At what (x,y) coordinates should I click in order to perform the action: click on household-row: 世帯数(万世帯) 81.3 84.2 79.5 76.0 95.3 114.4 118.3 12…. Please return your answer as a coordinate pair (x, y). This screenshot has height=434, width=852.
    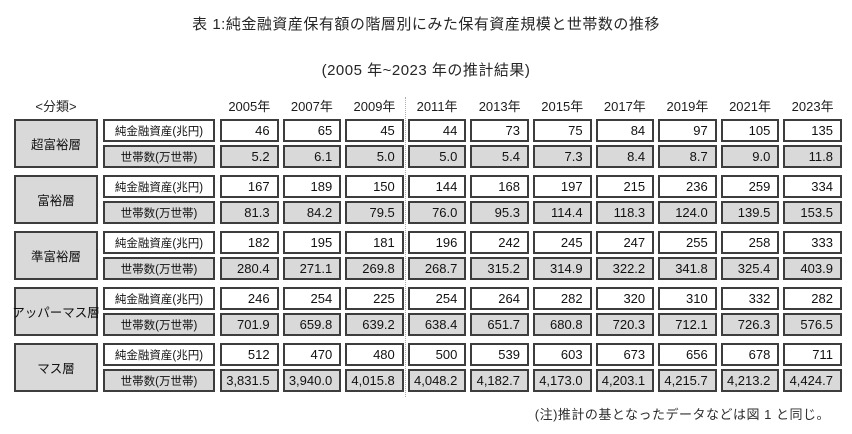
    Looking at the image, I should click on (472, 212).